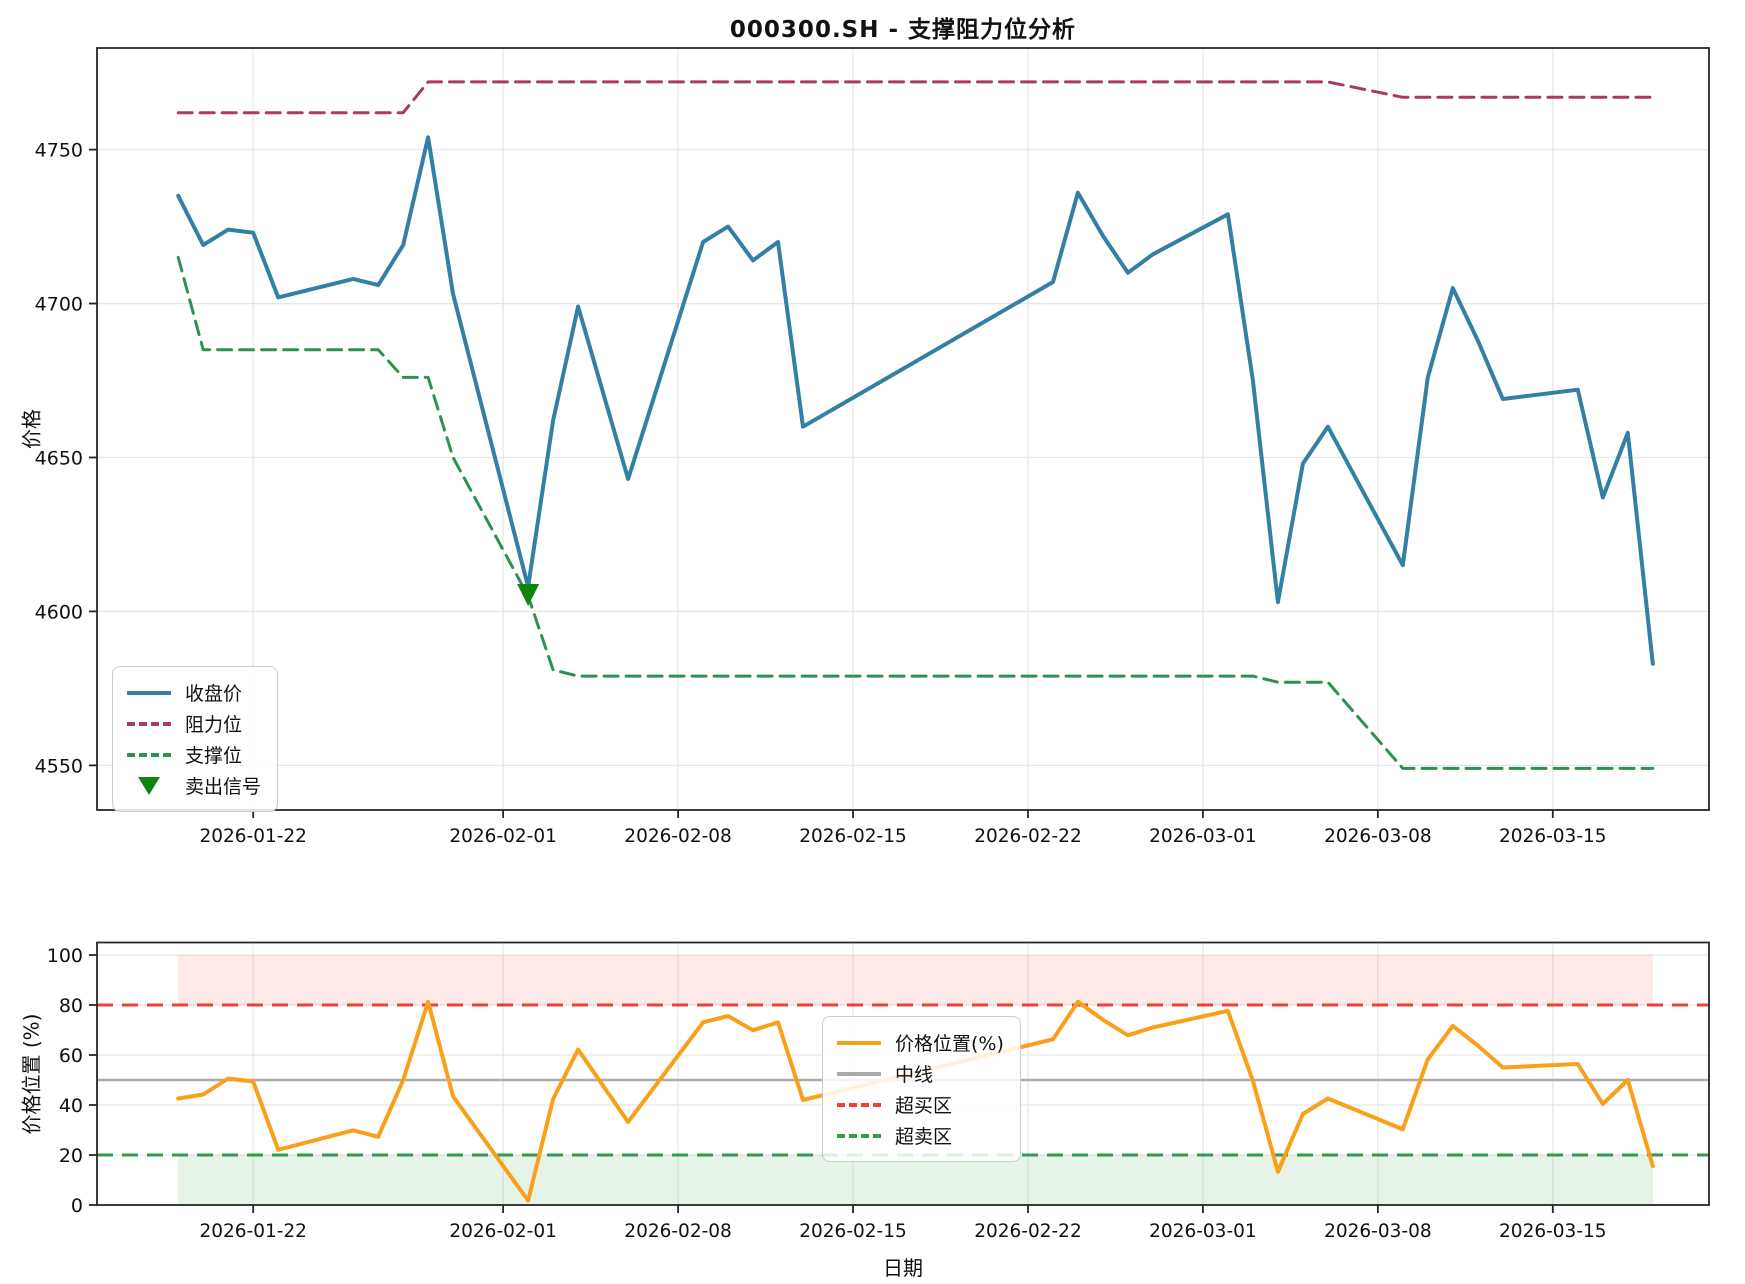 The height and width of the screenshot is (1284, 1745). What do you see at coordinates (859, 1135) in the screenshot?
I see `oversold-line-swatch-icon` at bounding box center [859, 1135].